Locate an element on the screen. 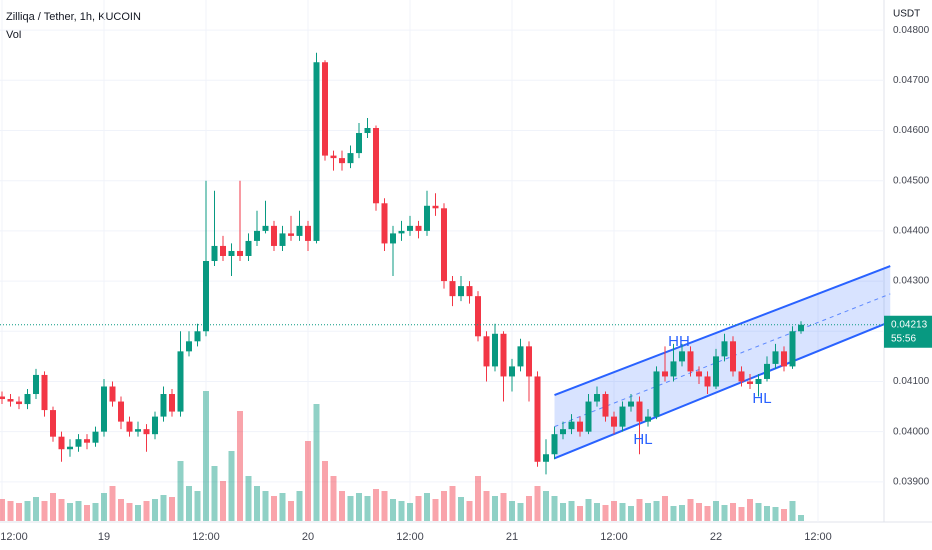 This screenshot has width=932, height=550. last-price-tag is located at coordinates (908, 331).